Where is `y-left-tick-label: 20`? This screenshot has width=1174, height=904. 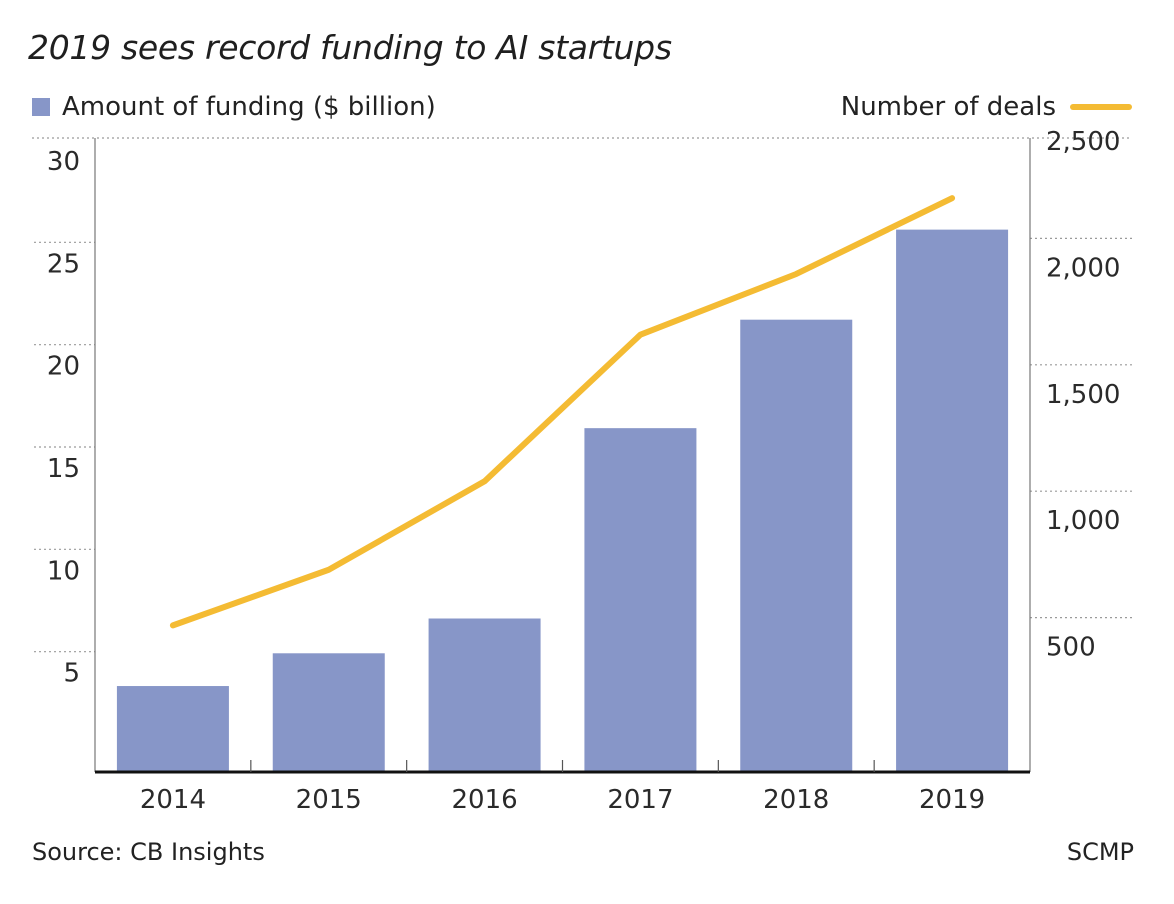
y-left-tick-label: 20 is located at coordinates (63, 367).